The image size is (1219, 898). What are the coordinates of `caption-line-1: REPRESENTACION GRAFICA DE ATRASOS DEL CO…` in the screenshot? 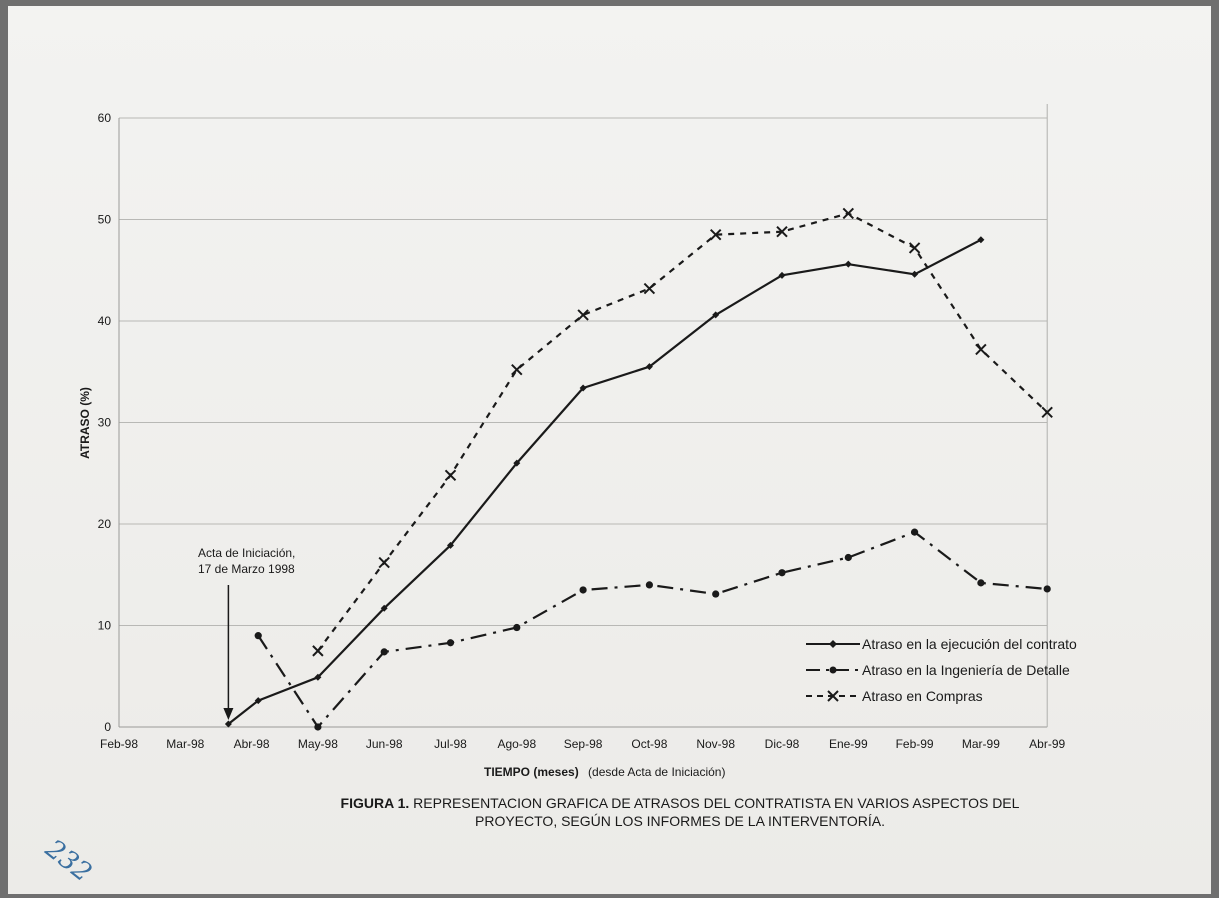 It's located at (714, 803).